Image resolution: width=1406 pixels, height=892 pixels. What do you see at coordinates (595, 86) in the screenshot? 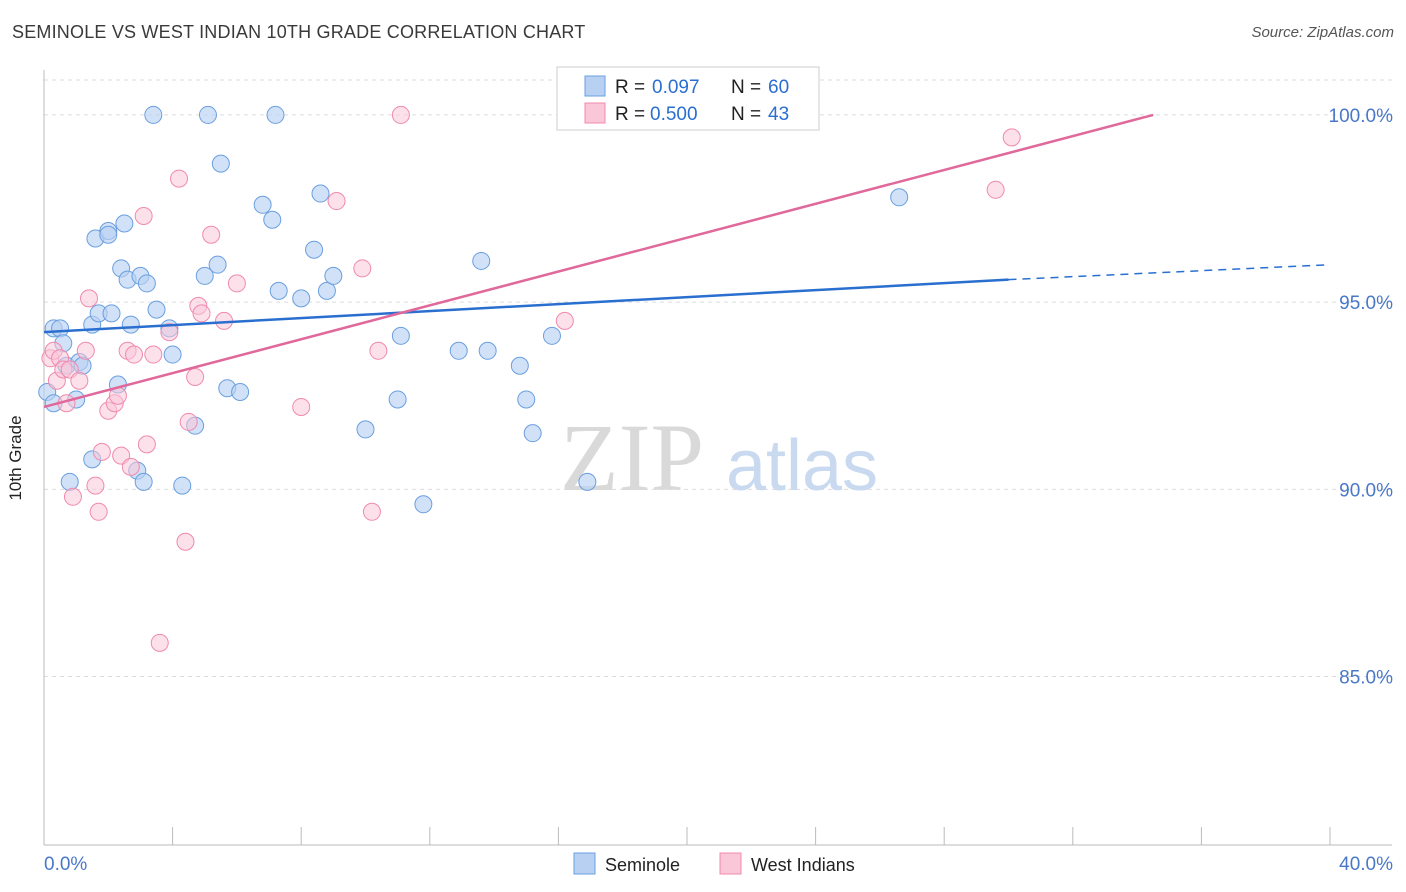
I see `stats-swatch-seminole` at bounding box center [595, 86].